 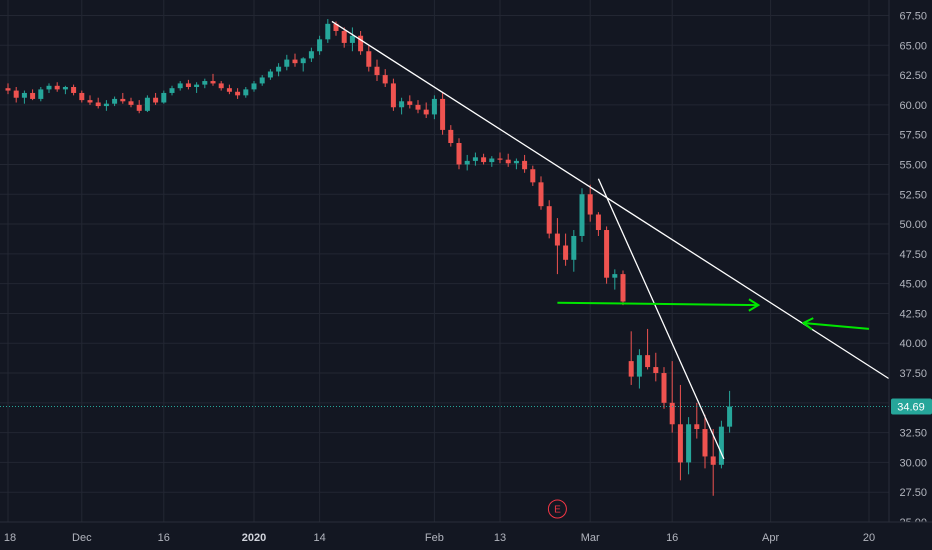 What do you see at coordinates (913, 463) in the screenshot?
I see `price-tick-label: 30.00` at bounding box center [913, 463].